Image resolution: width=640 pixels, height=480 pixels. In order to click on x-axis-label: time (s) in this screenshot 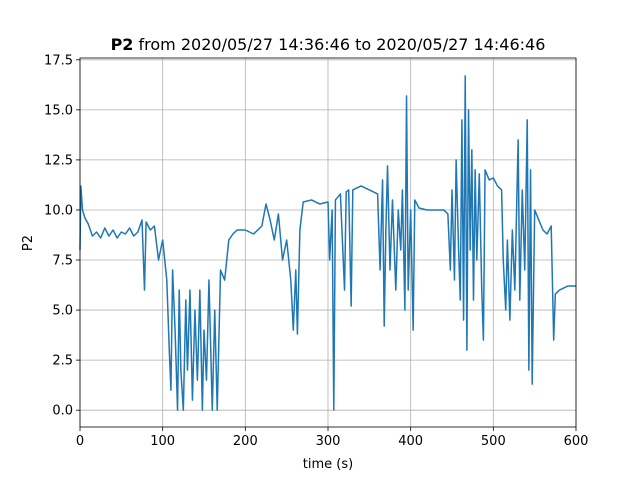, I will do `click(328, 464)`.